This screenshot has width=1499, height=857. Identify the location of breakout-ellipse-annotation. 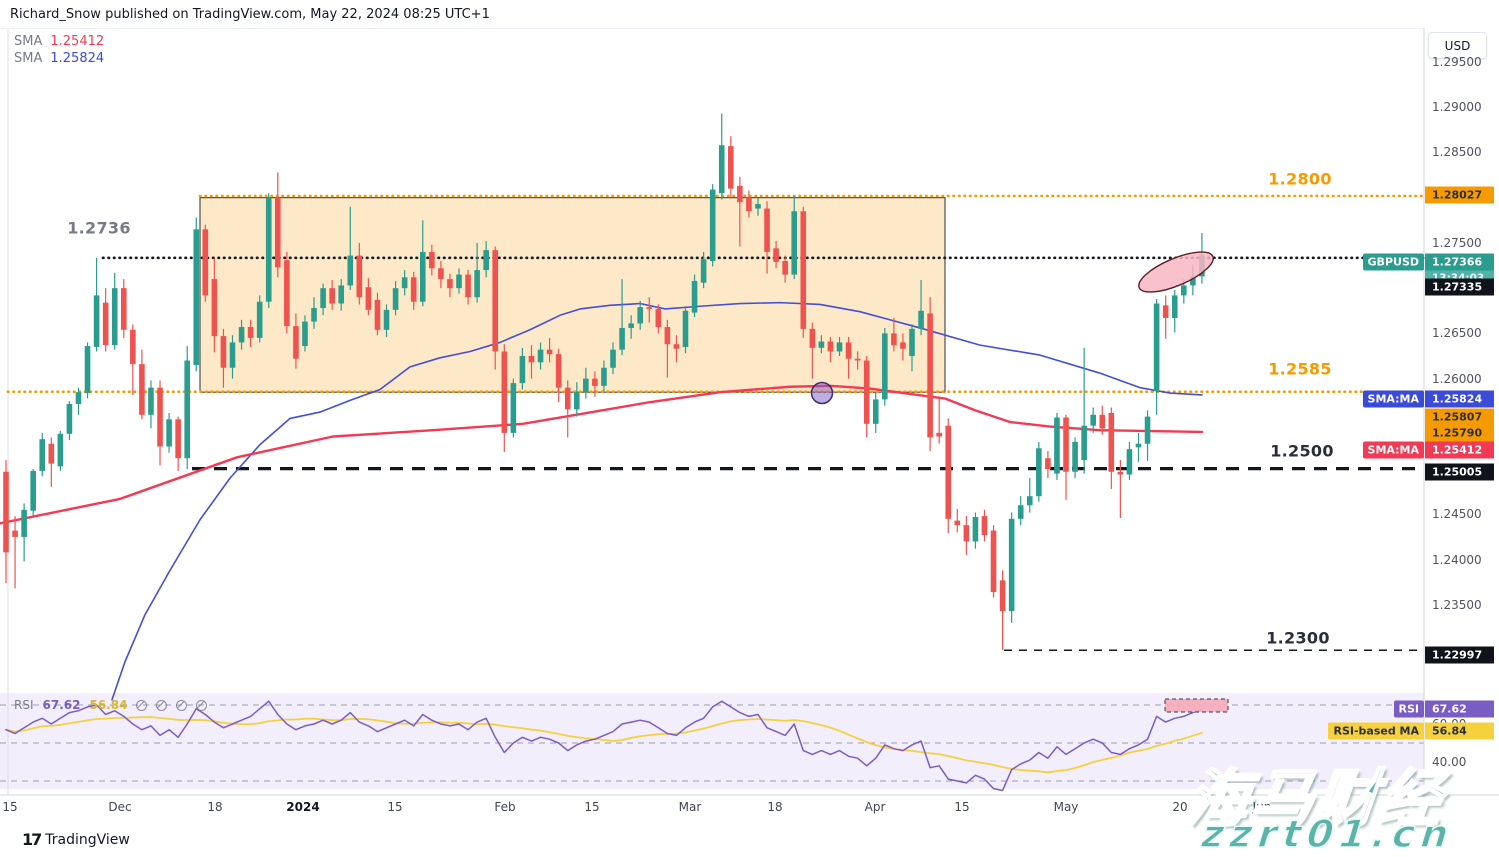
(1176, 272).